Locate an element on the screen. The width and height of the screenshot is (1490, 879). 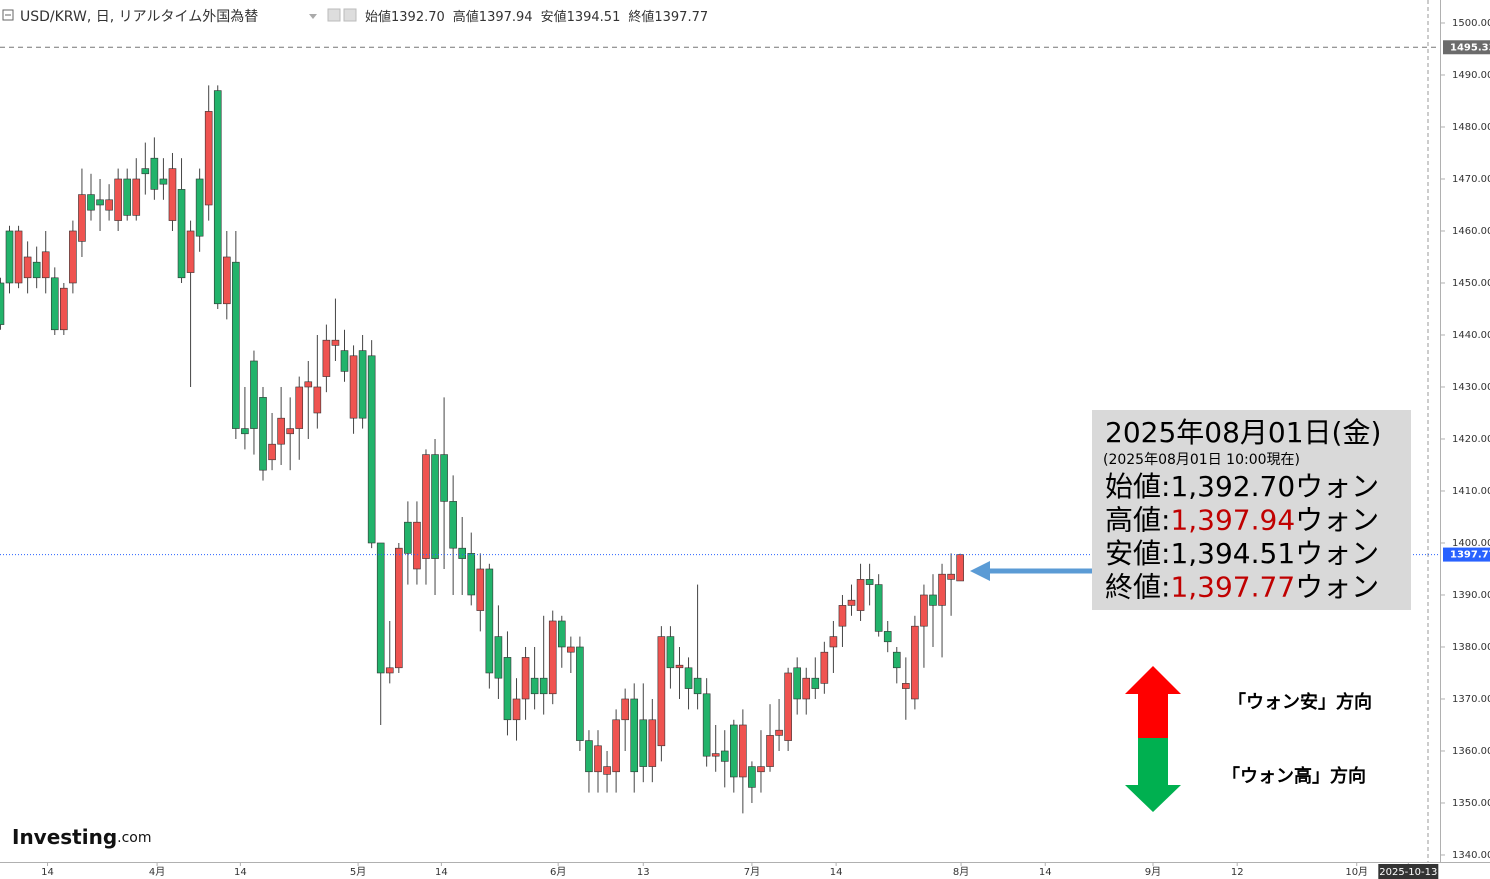
header-label: 高値 is located at coordinates (466, 17).